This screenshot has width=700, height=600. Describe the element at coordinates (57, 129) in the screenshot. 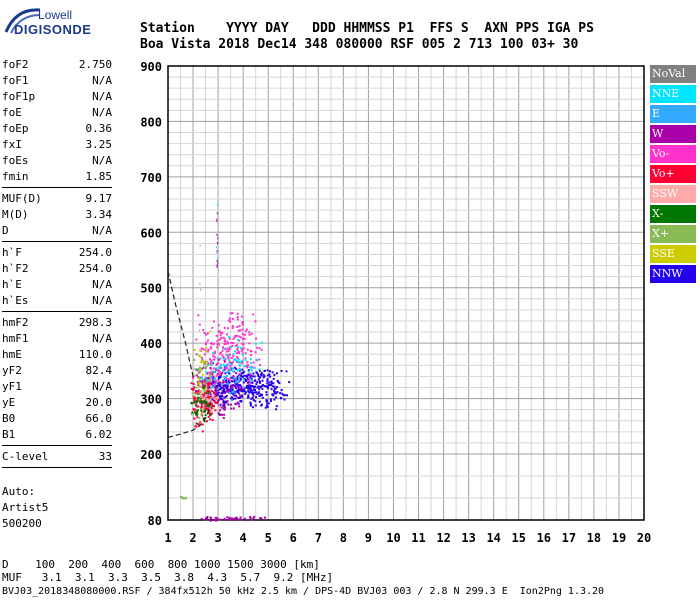

I see `param-row: foEp 0.36` at that location.